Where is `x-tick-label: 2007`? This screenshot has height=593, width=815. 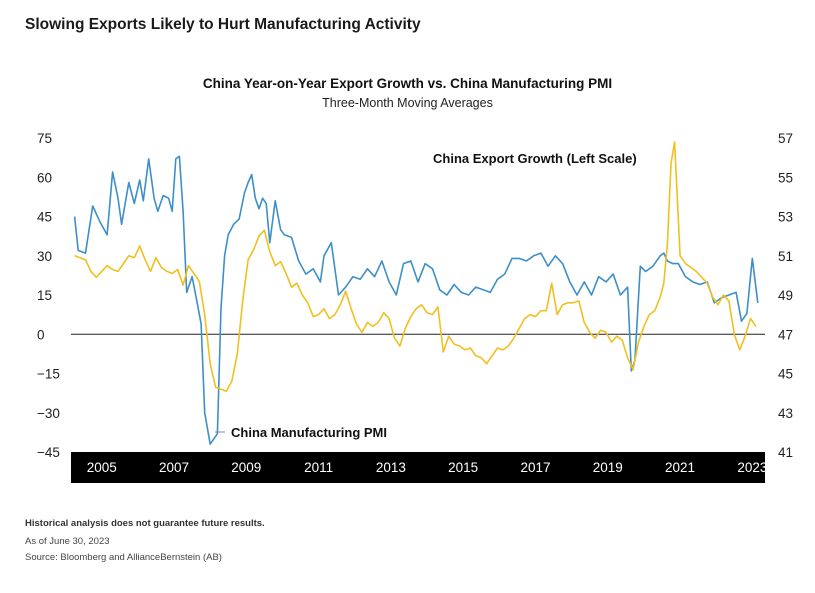
x-tick-label: 2007 is located at coordinates (174, 467).